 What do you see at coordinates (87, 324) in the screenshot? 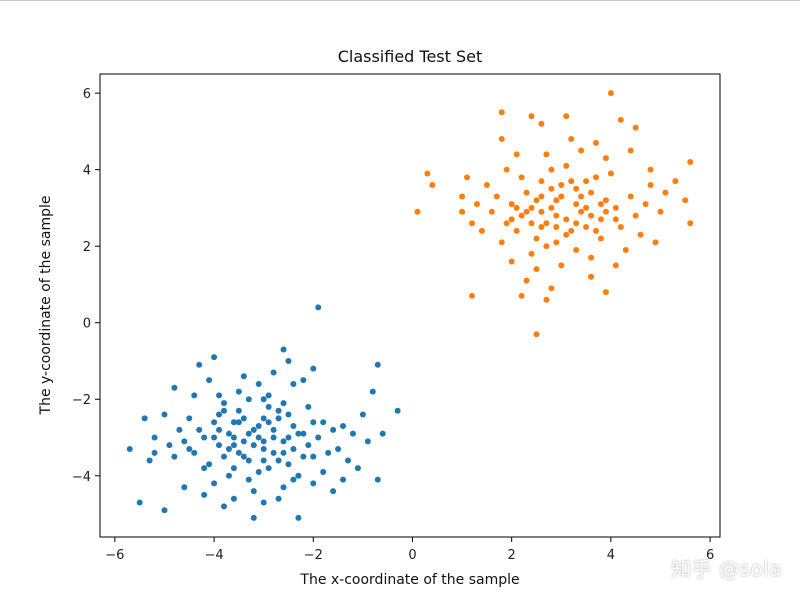
I see `y-tick-label: 0` at bounding box center [87, 324].